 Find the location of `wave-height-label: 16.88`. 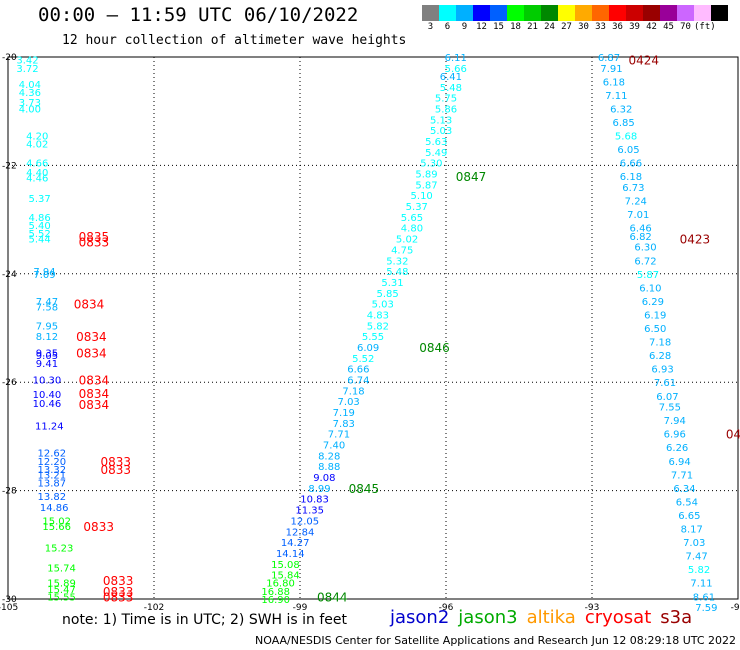

wave-height-label: 16.88 is located at coordinates (275, 592).